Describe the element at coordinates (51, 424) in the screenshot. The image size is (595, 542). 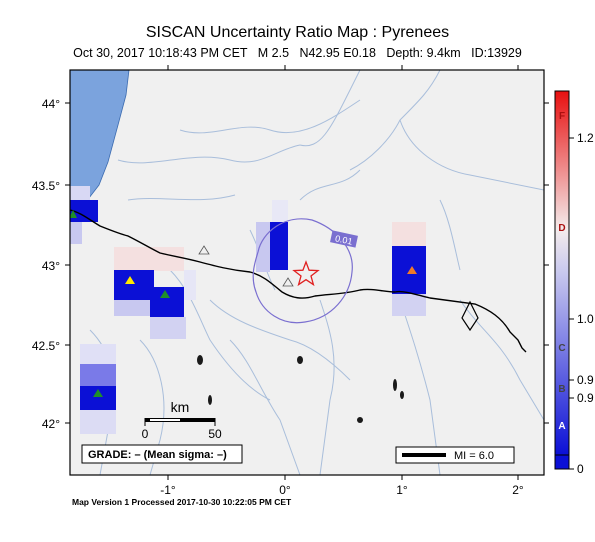
I see `lat-label: 42°` at that location.